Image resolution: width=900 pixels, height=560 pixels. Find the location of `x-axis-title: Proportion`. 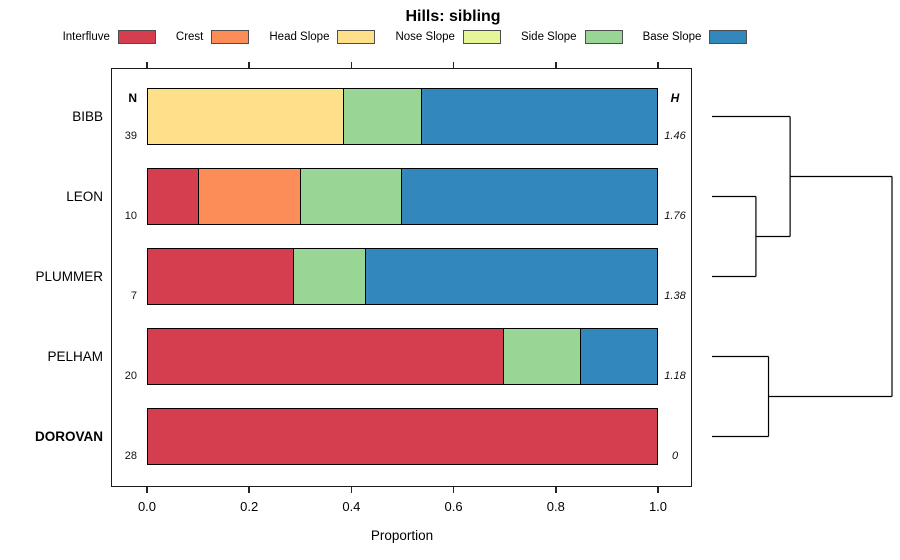

x-axis-title: Proportion is located at coordinates (402, 535).